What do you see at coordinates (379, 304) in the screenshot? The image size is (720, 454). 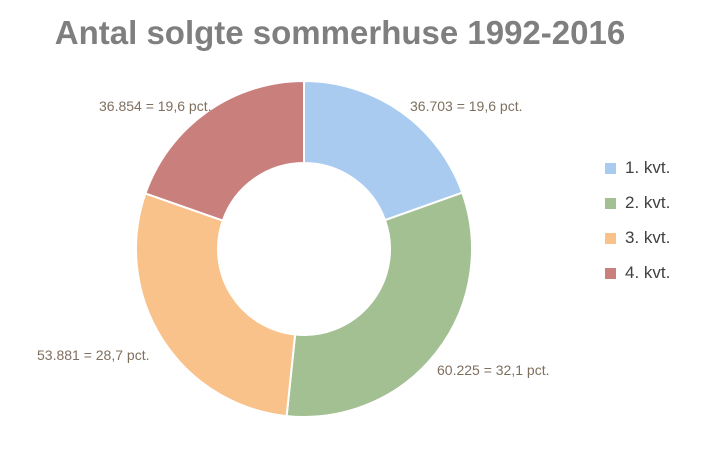 I see `donut-slice-q2` at bounding box center [379, 304].